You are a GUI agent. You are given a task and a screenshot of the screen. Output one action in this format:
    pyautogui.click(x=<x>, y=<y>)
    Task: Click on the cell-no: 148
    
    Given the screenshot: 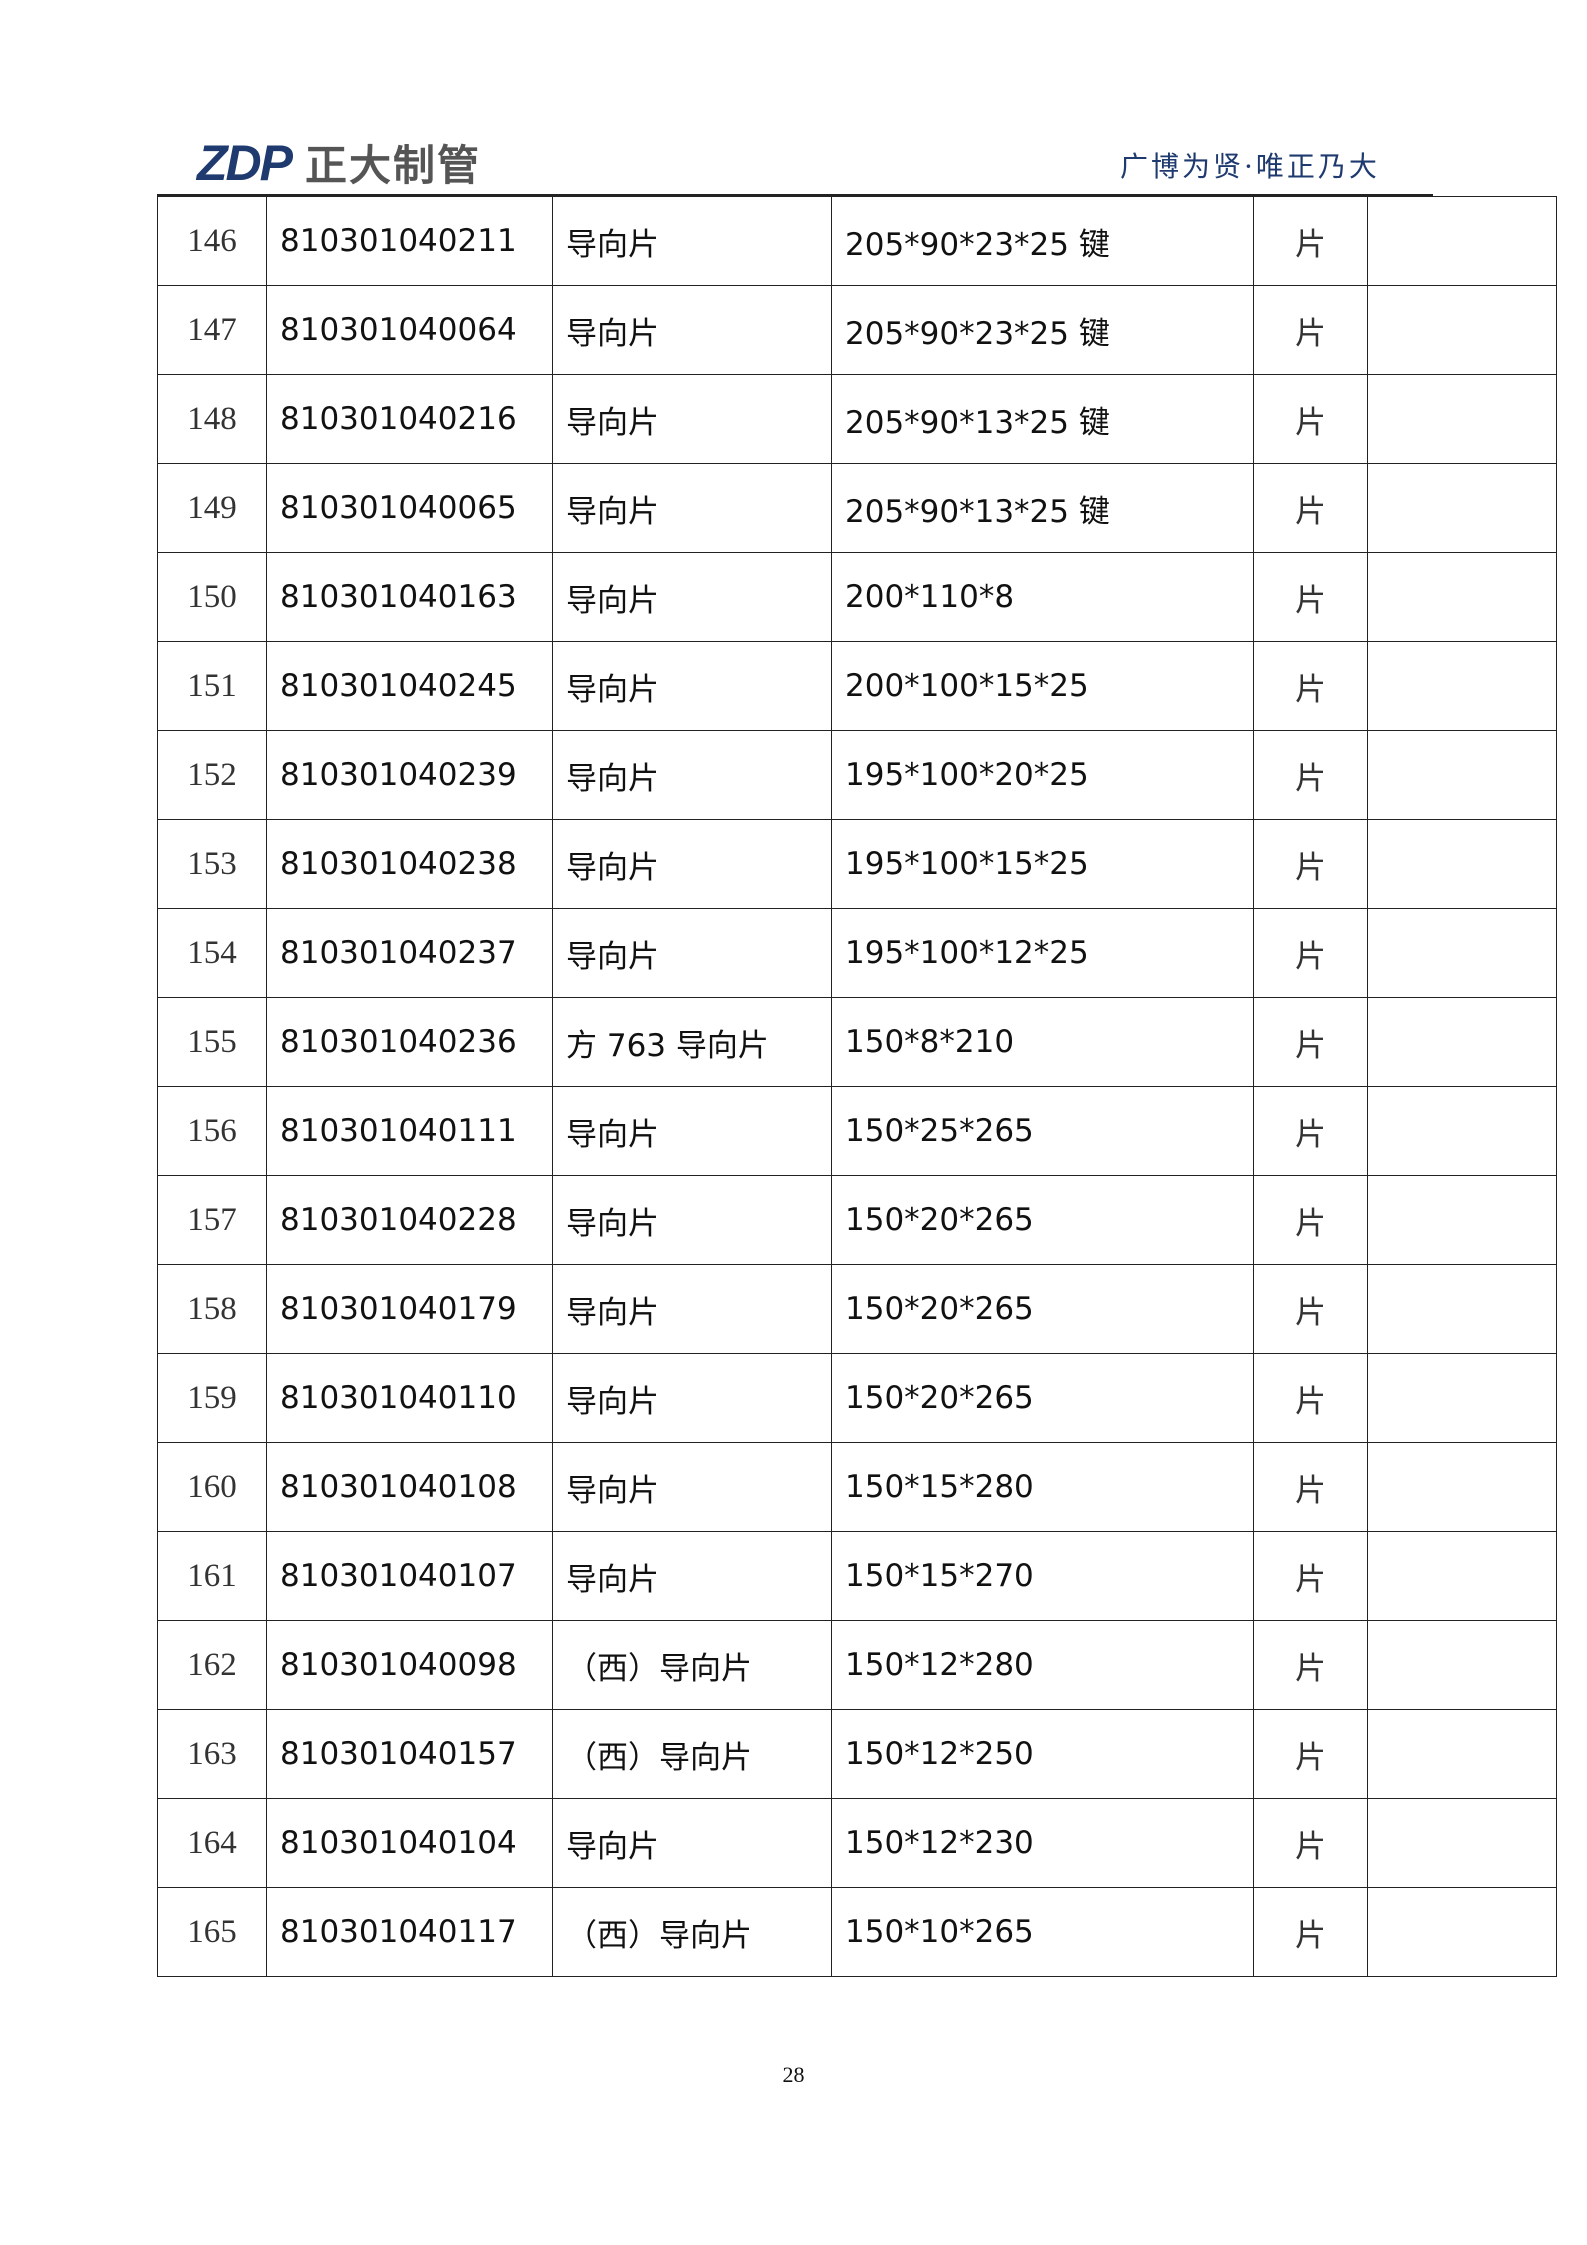 What is the action you would take?
    pyautogui.click(x=212, y=419)
    